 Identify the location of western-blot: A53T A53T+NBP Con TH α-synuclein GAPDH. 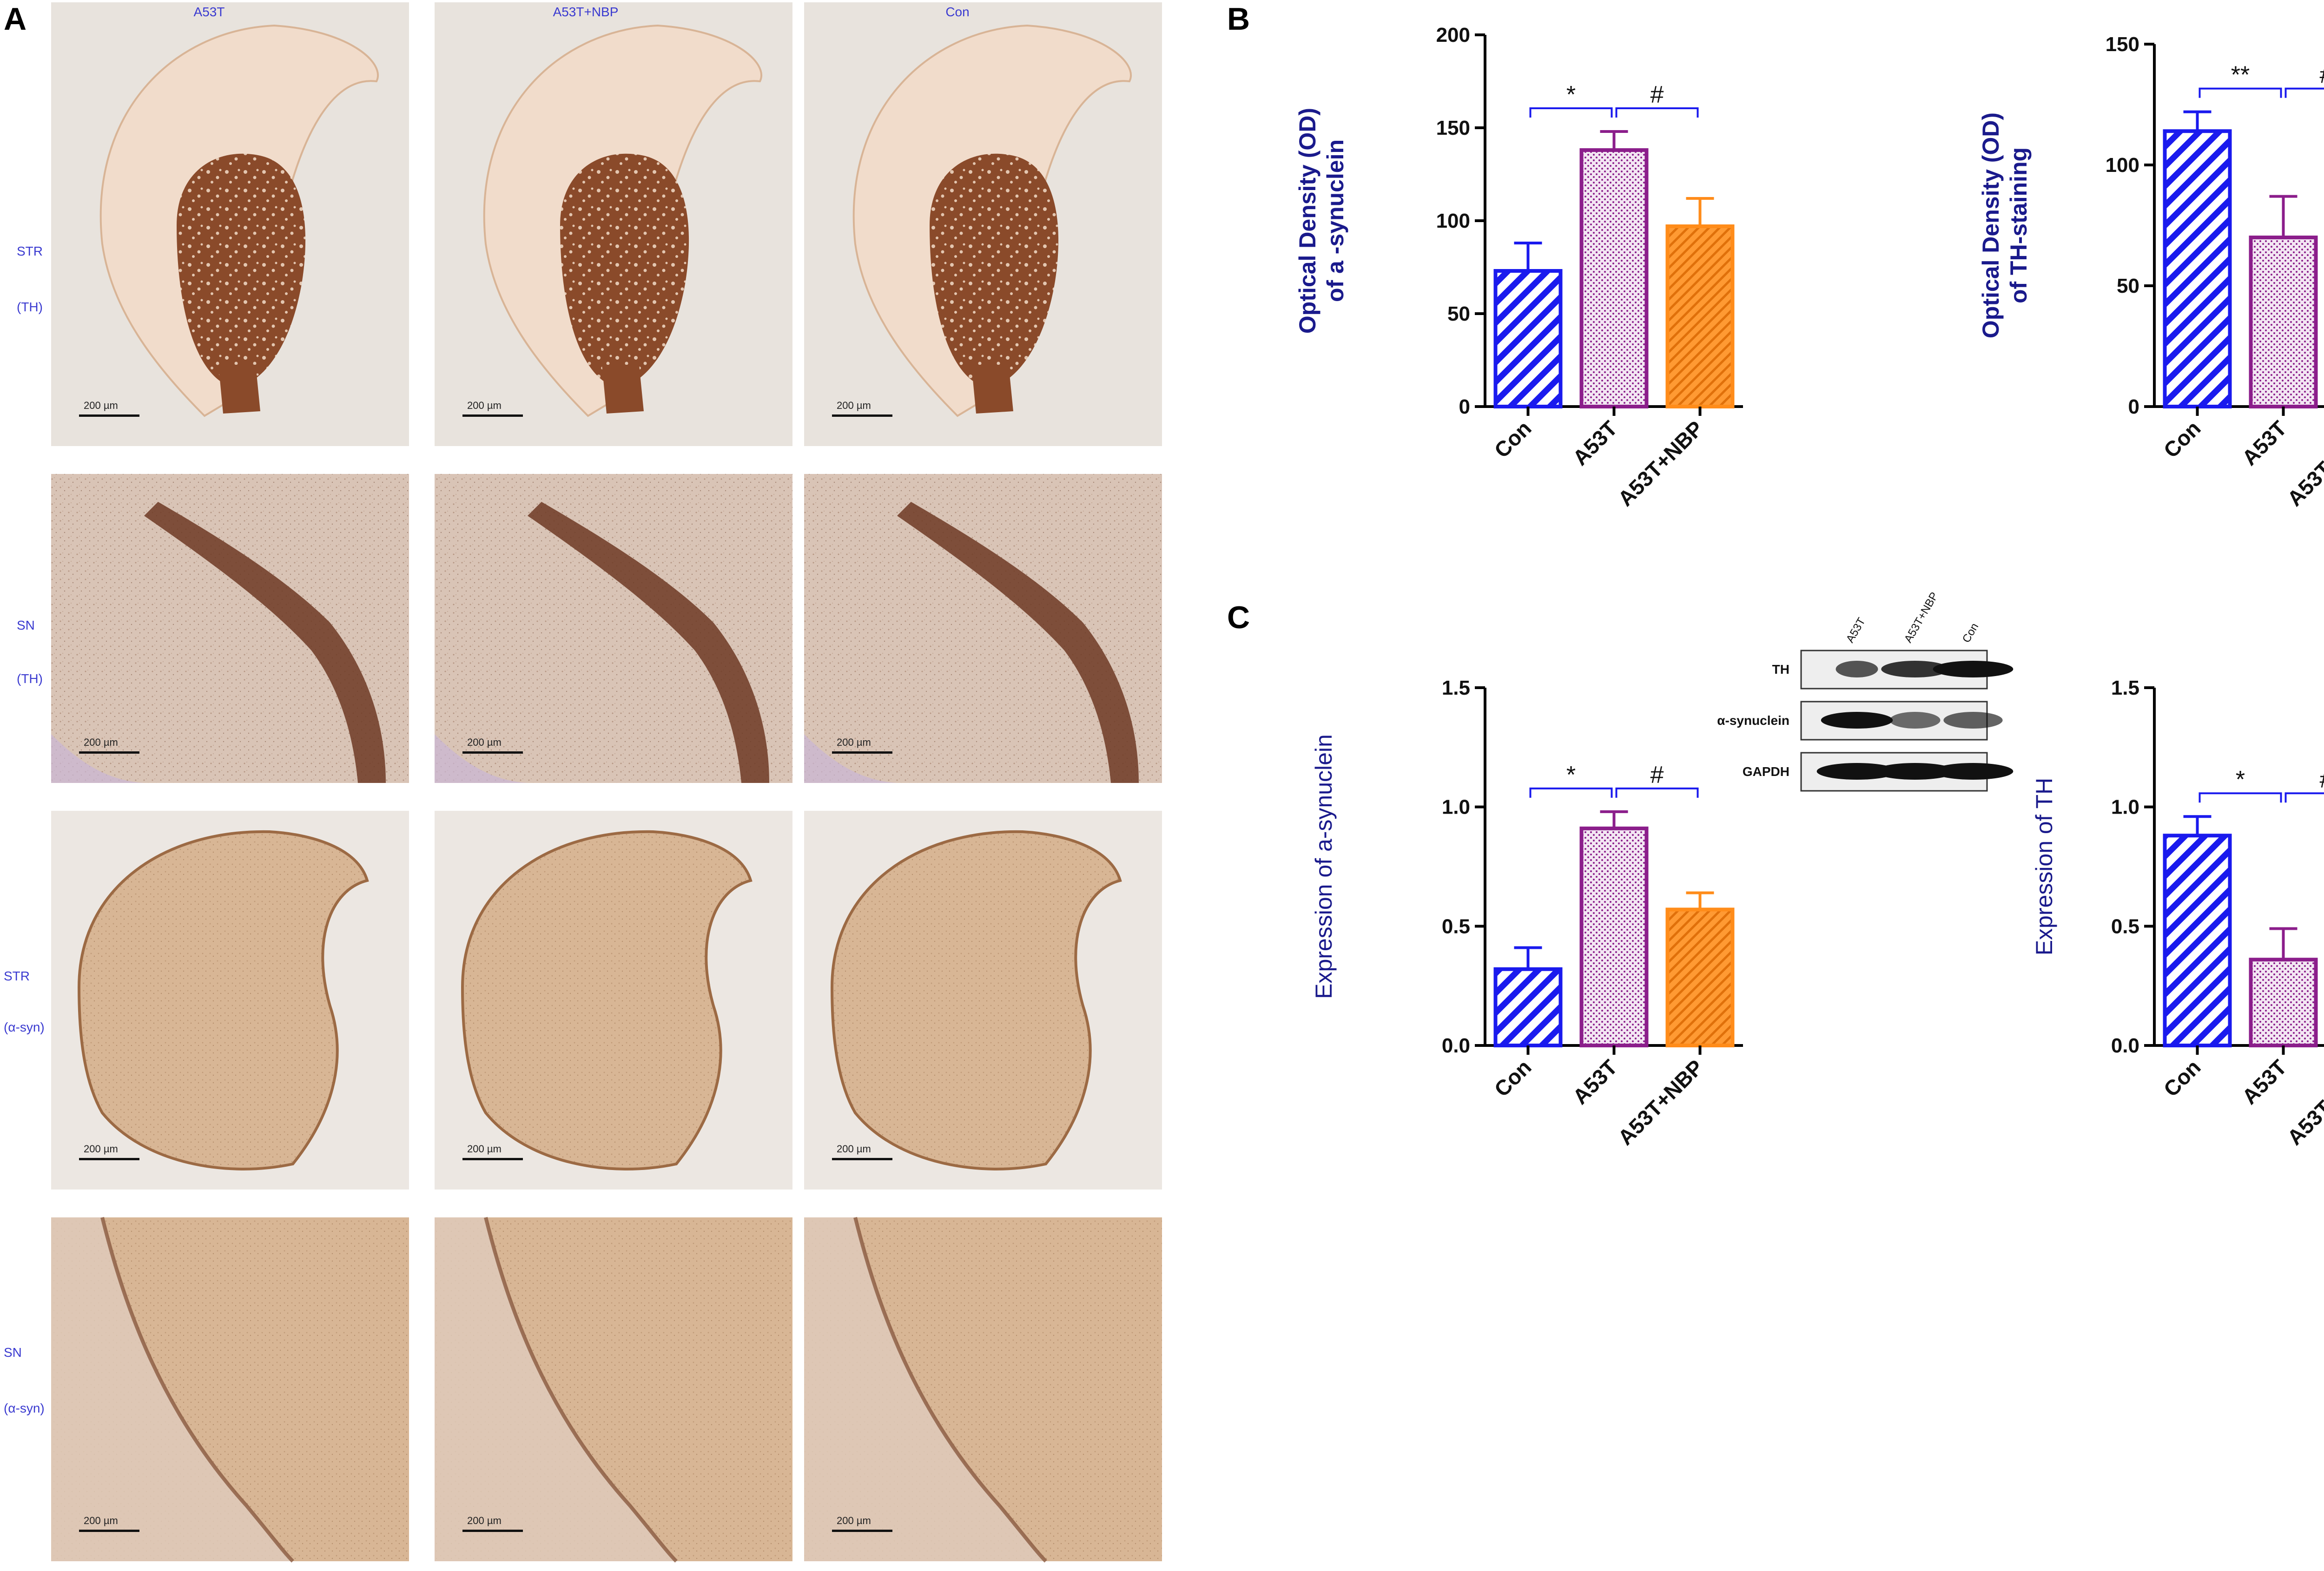
(1865, 691).